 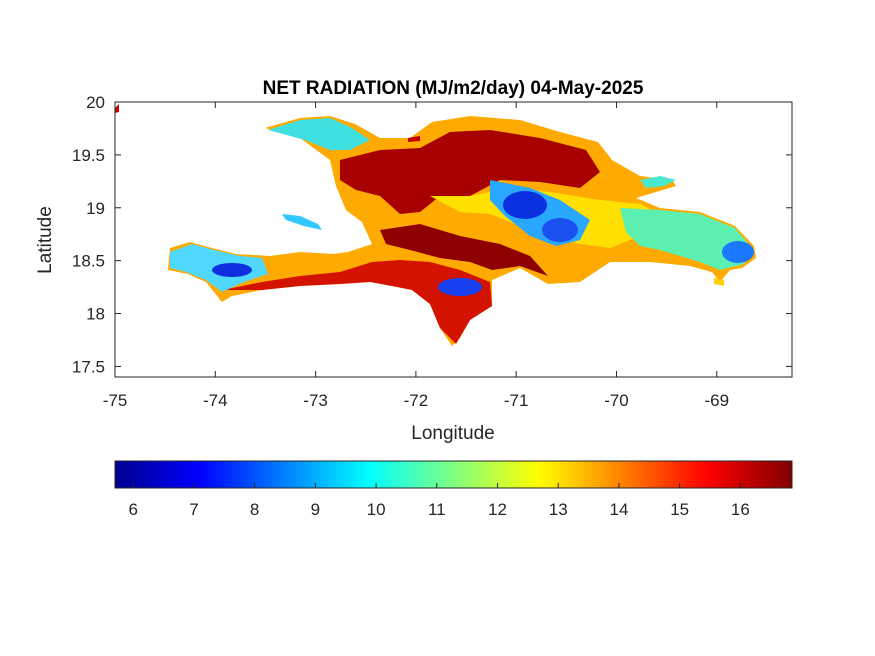 I want to click on colorbar-tick-label: 6, so click(x=132, y=509).